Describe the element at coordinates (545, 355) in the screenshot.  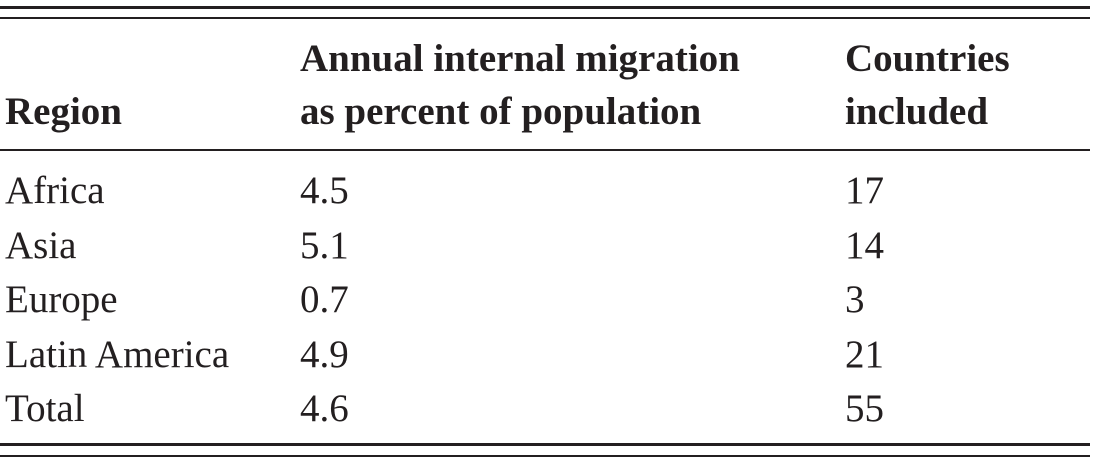
I see `table-row: Latin America 4.9 21` at that location.